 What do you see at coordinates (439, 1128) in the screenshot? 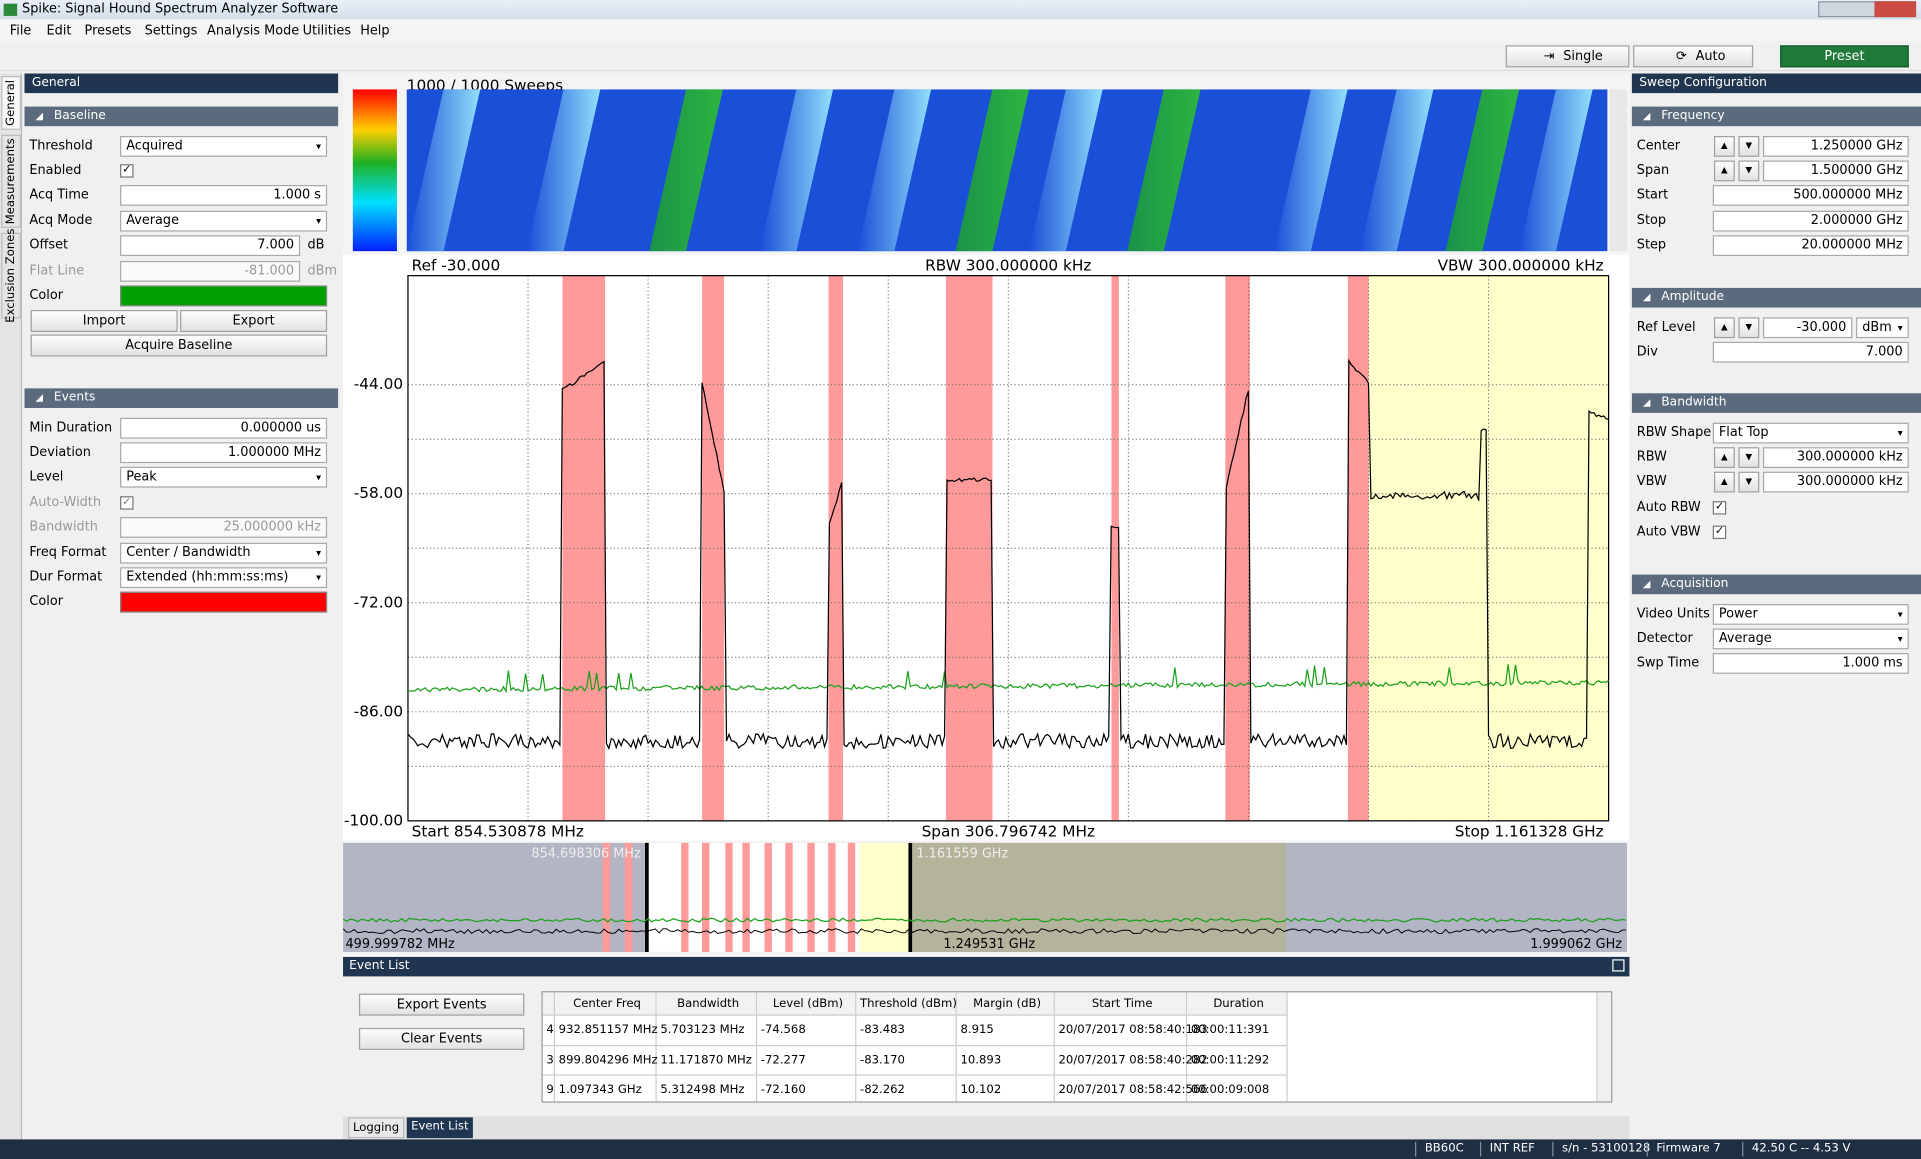
I see `bottom-tab: Event List` at bounding box center [439, 1128].